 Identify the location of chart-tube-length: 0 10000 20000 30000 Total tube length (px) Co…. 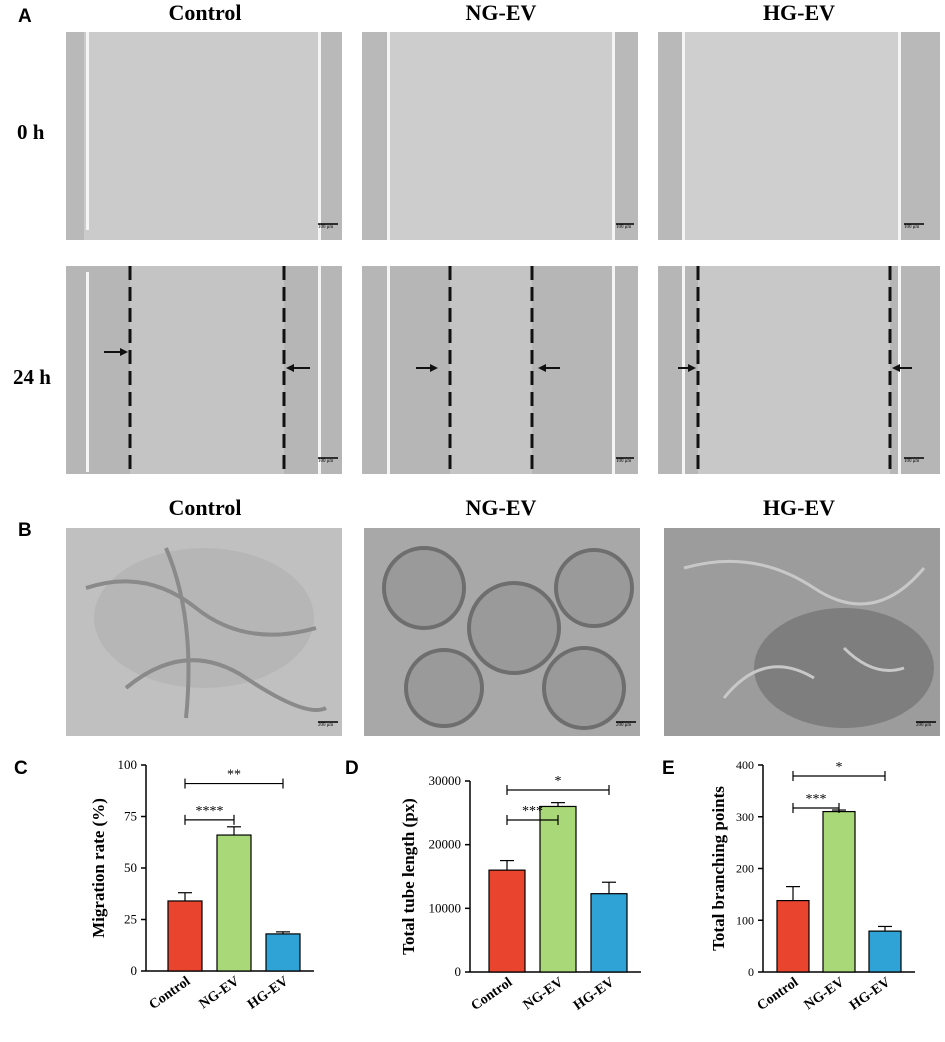
(490, 891).